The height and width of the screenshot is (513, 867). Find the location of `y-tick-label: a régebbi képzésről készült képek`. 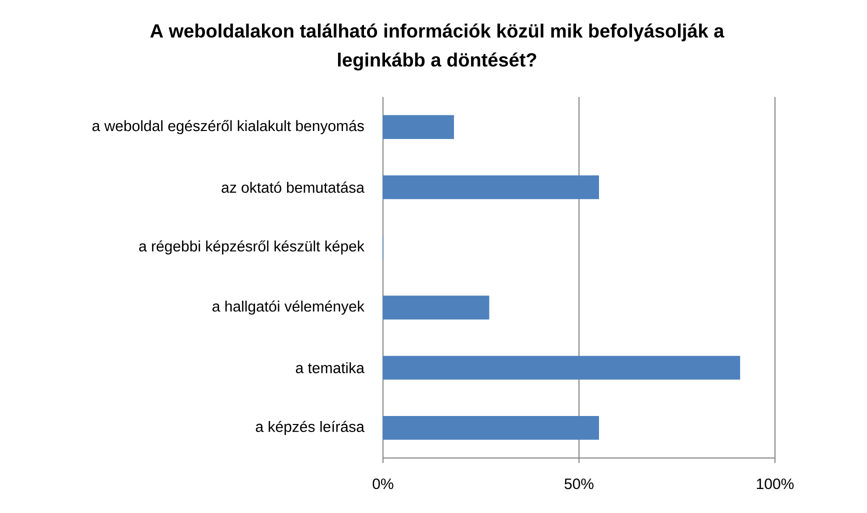

y-tick-label: a régebbi képzésről készült képek is located at coordinates (251, 247).